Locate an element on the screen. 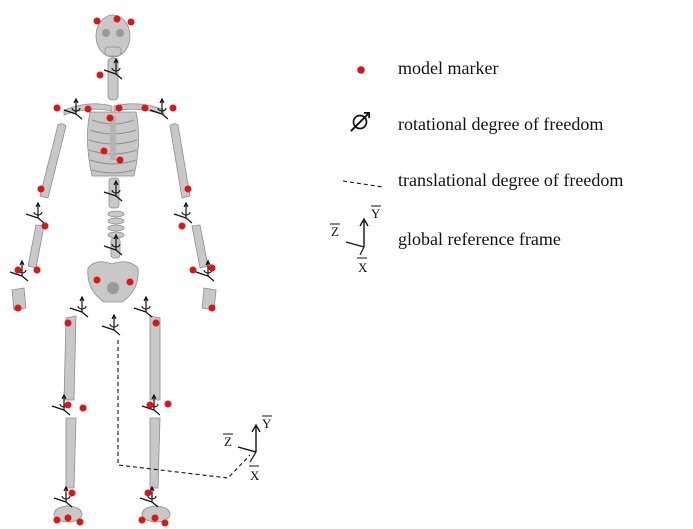 The image size is (693, 529). global-frame-figure: Y Z X is located at coordinates (247, 449).